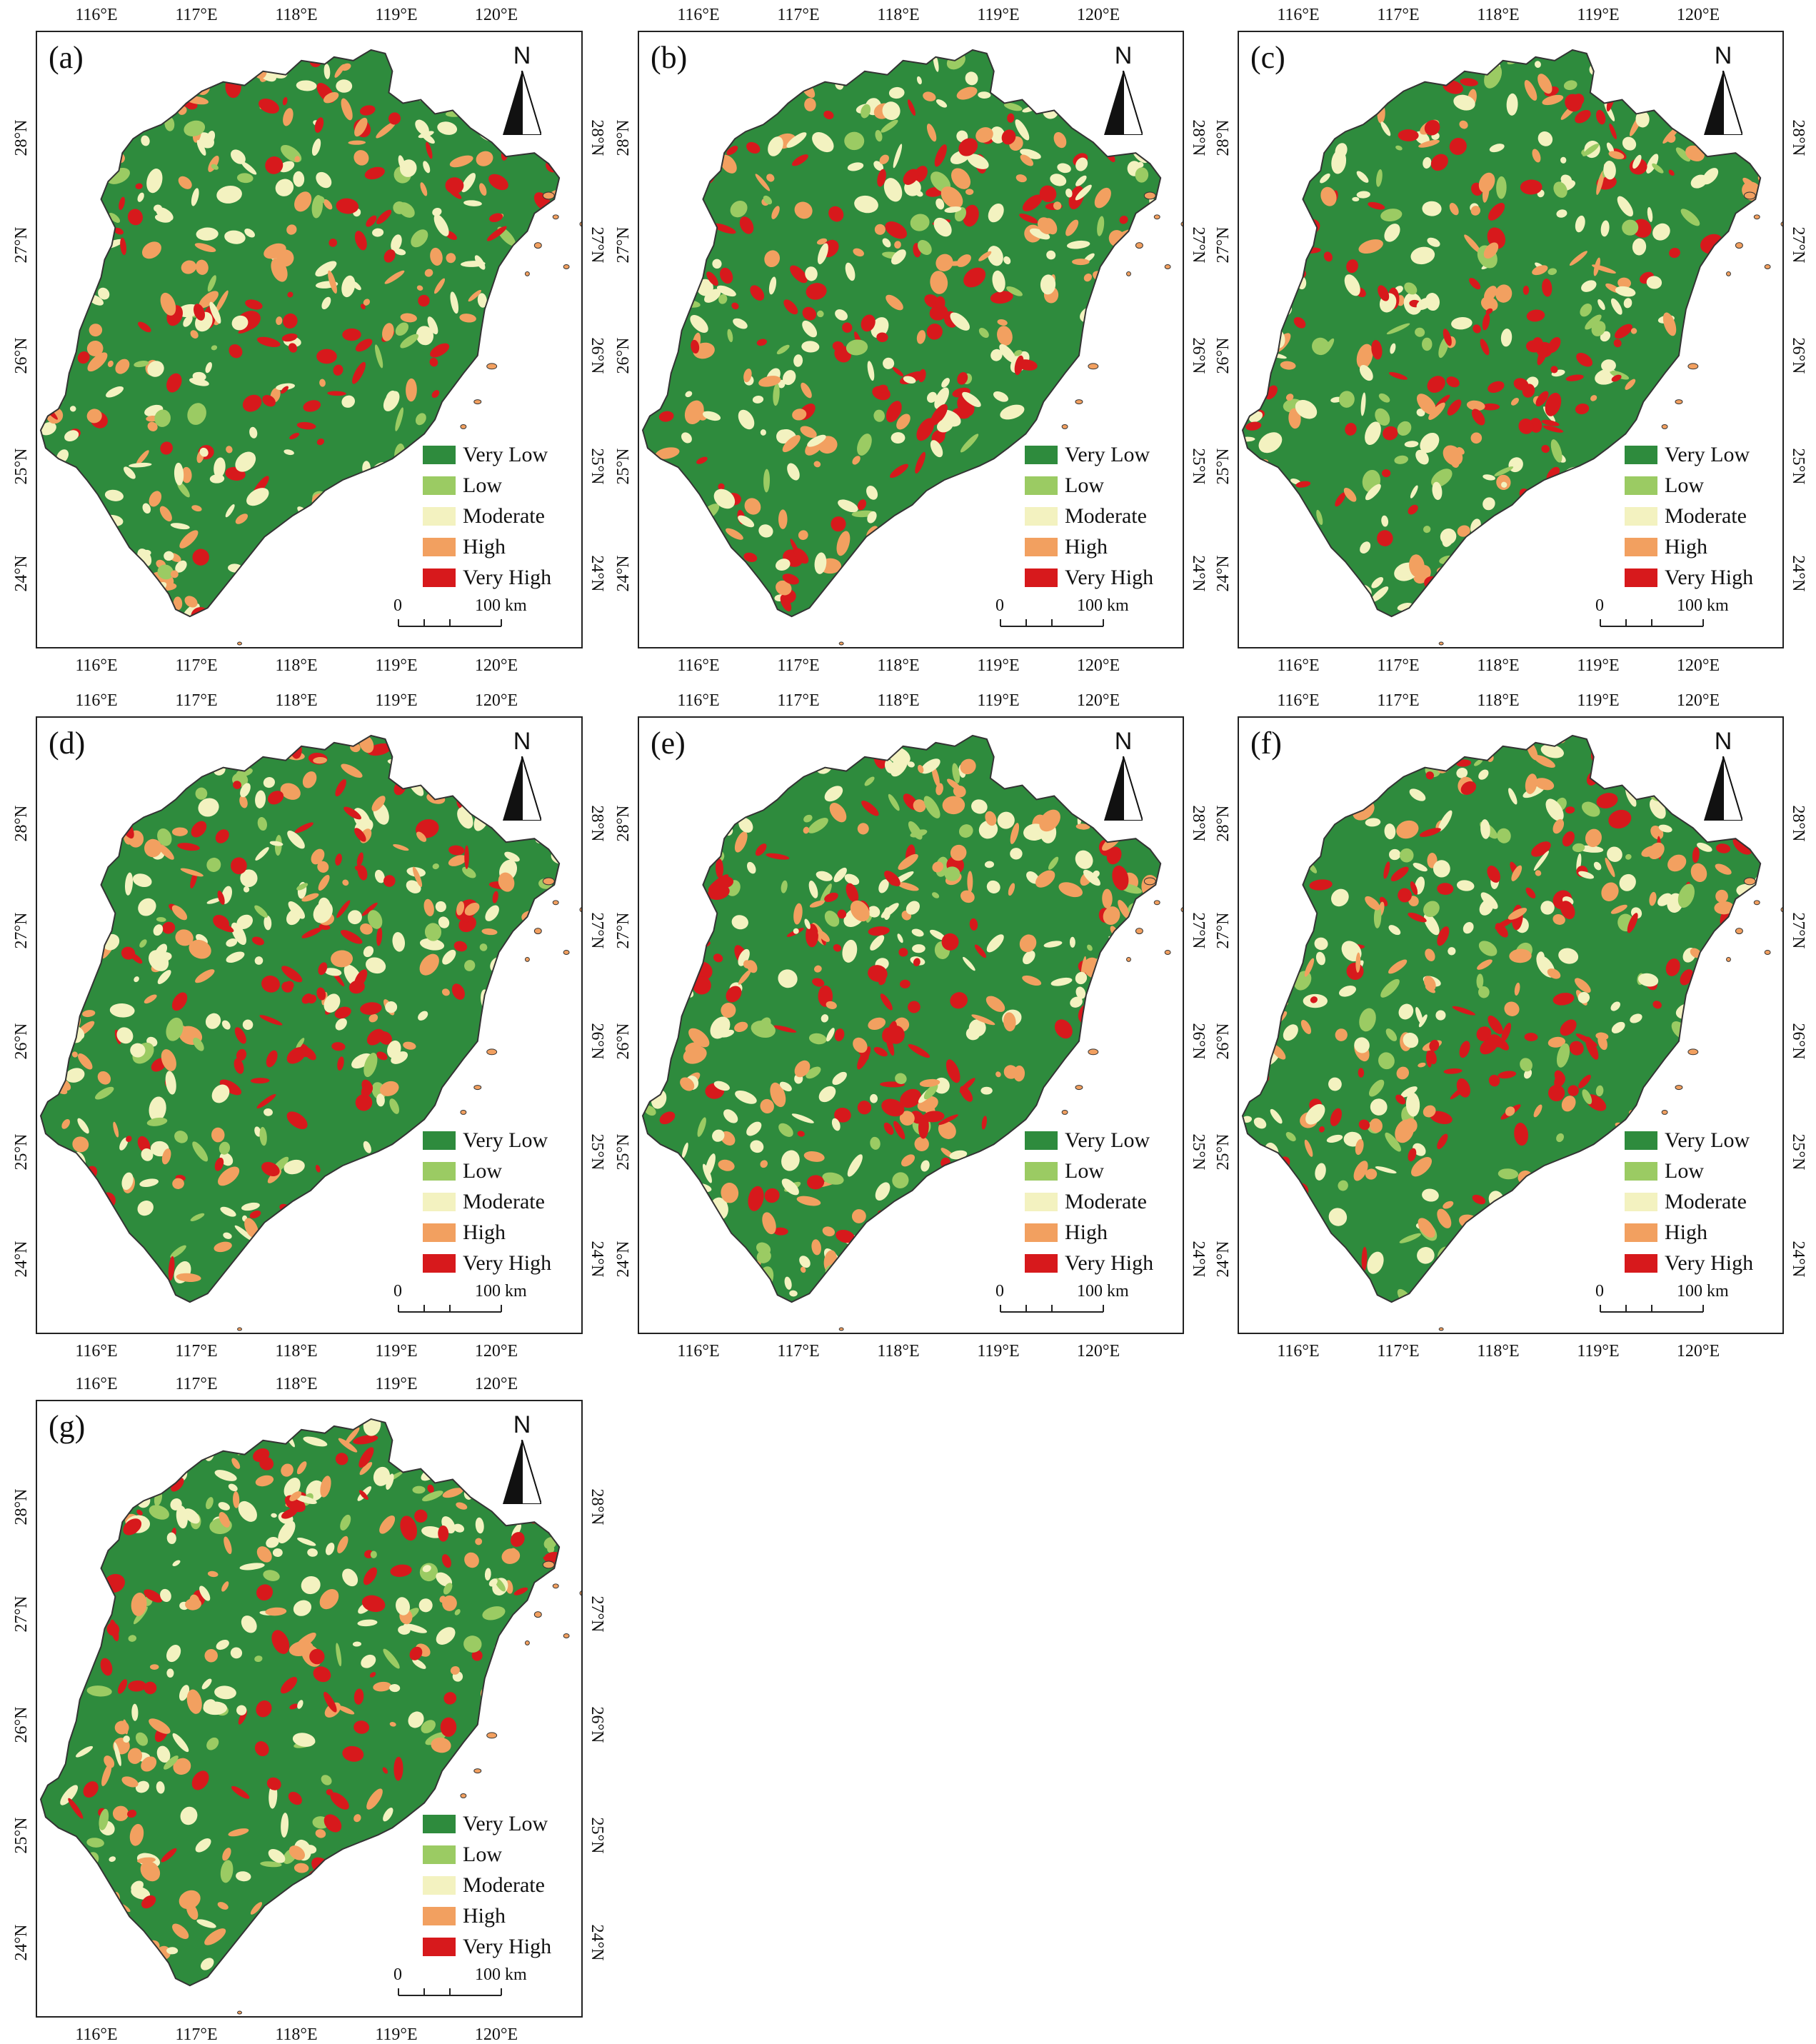 This screenshot has width=1816, height=2044. I want to click on panel-label: (g), so click(67, 1426).